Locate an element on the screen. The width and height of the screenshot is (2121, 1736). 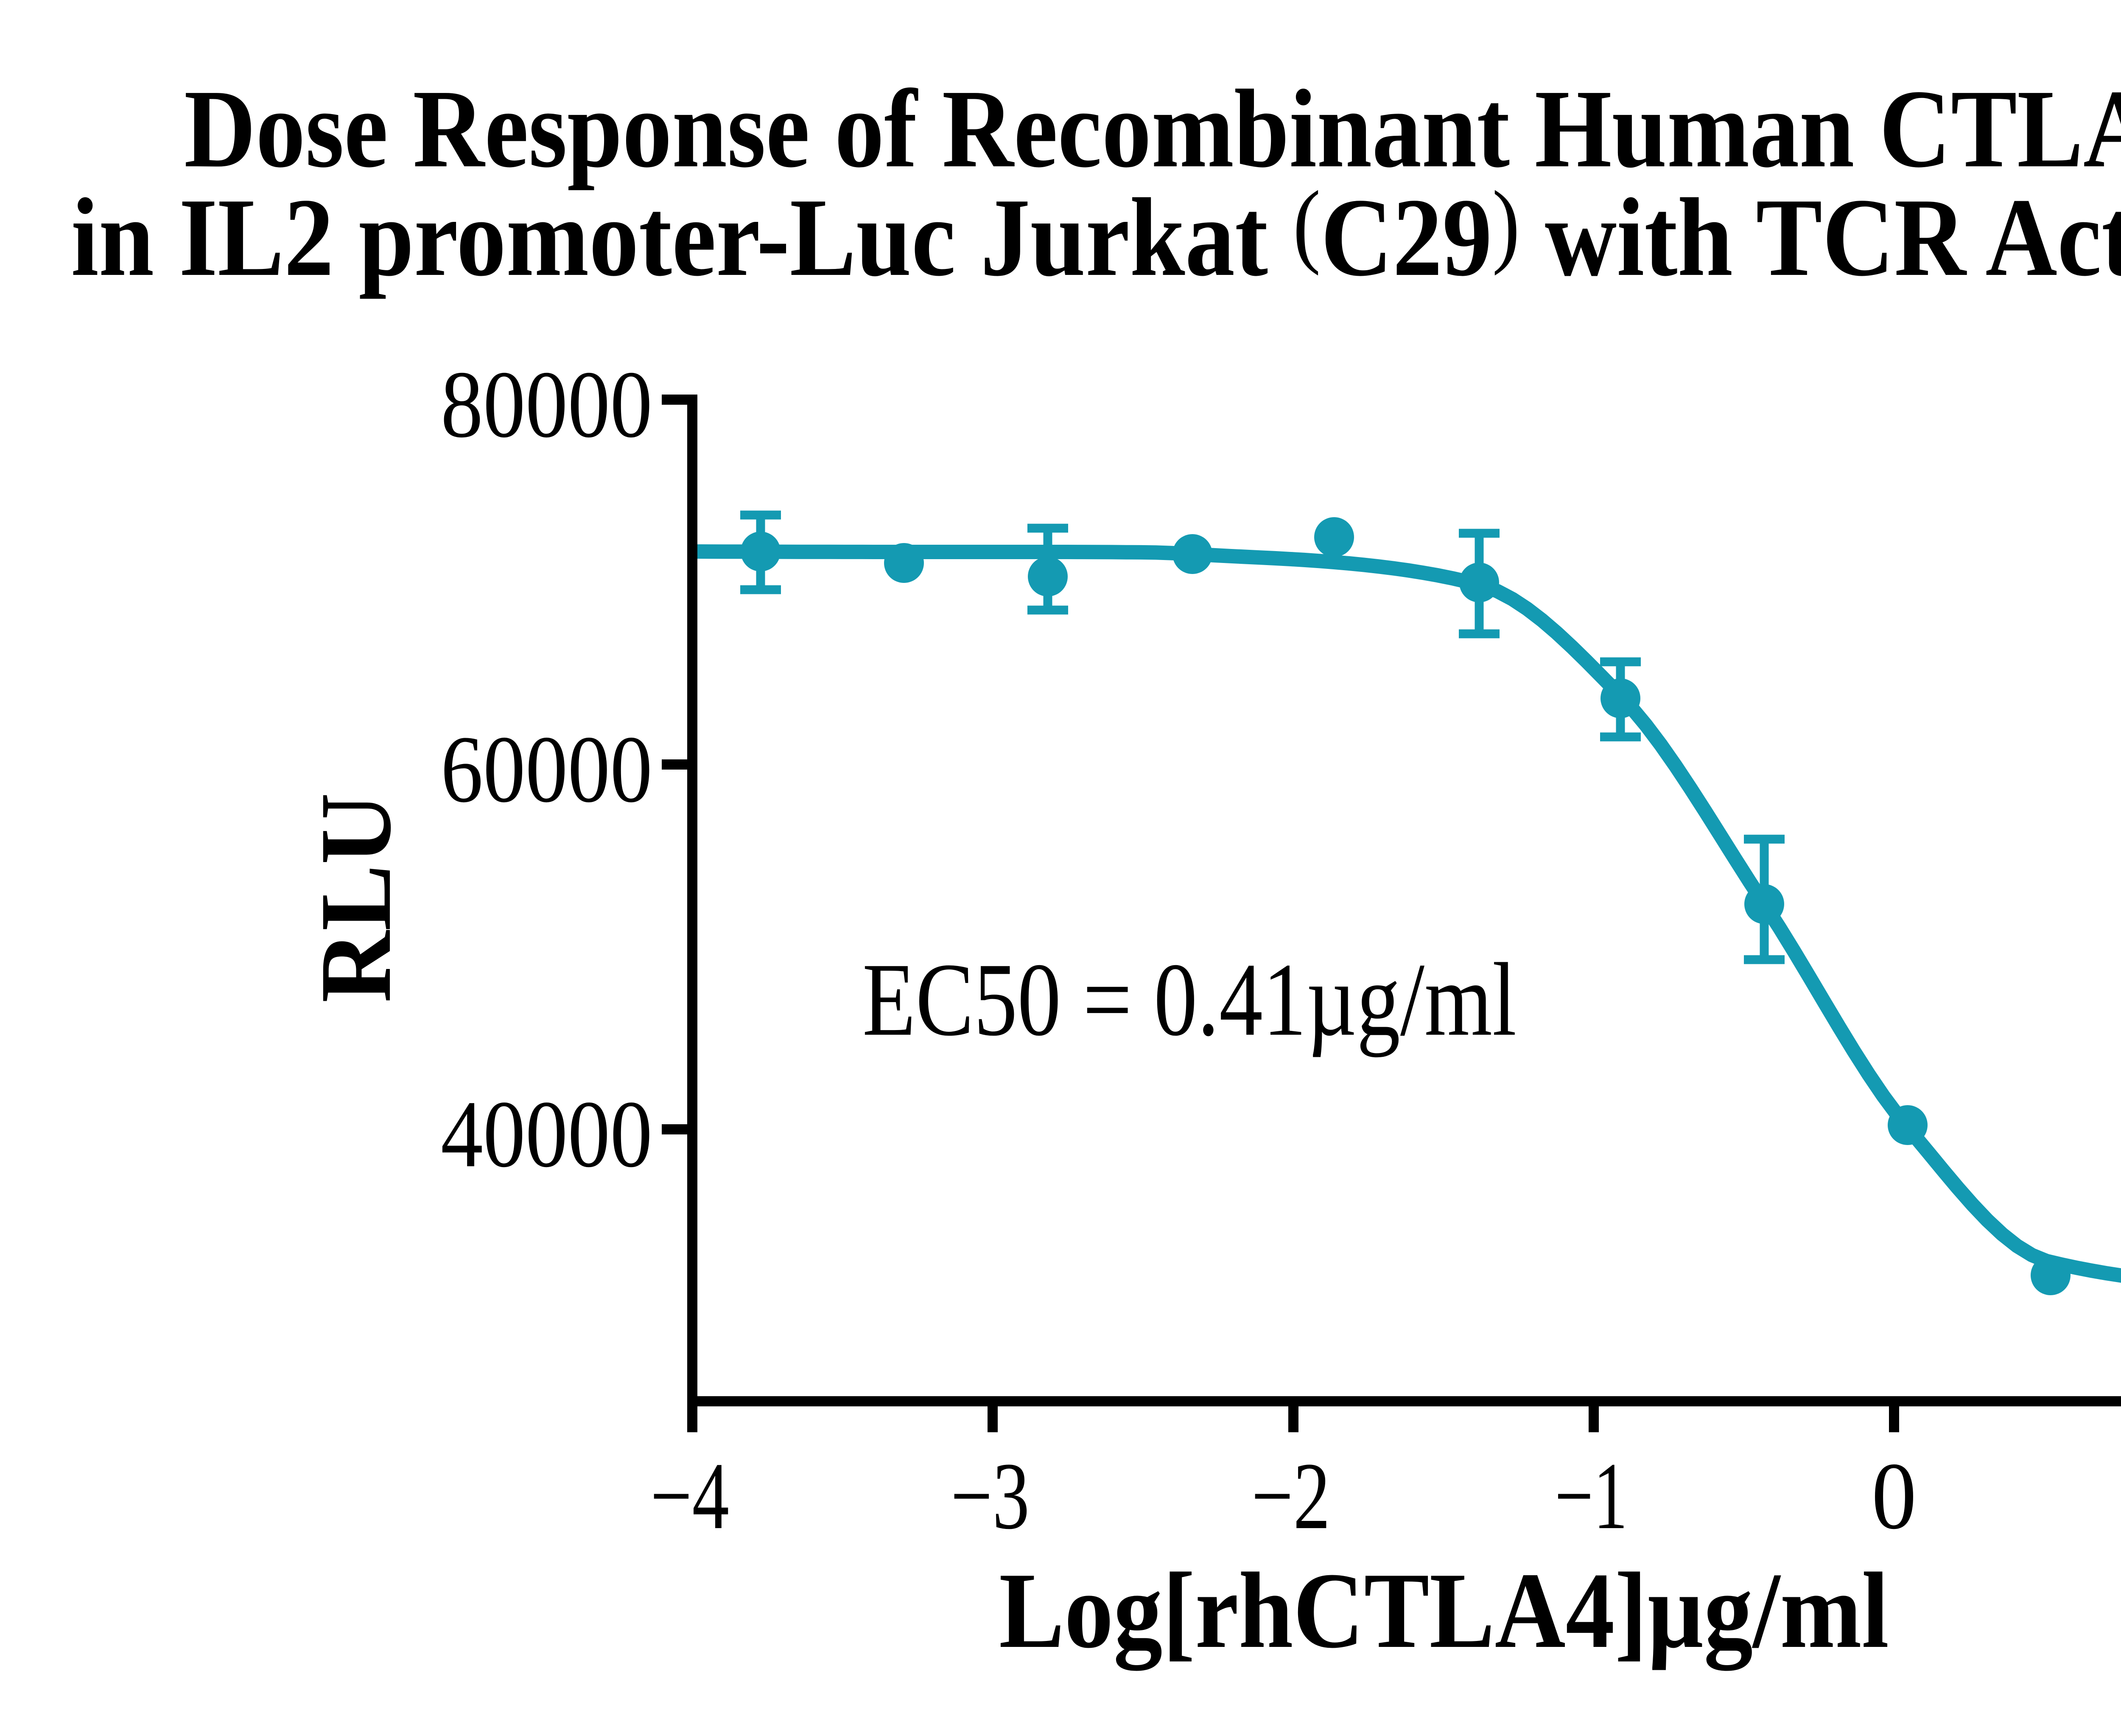
svg-text: Log[rhCTLA4]µg/ml is located at coordinates (1444, 1611).